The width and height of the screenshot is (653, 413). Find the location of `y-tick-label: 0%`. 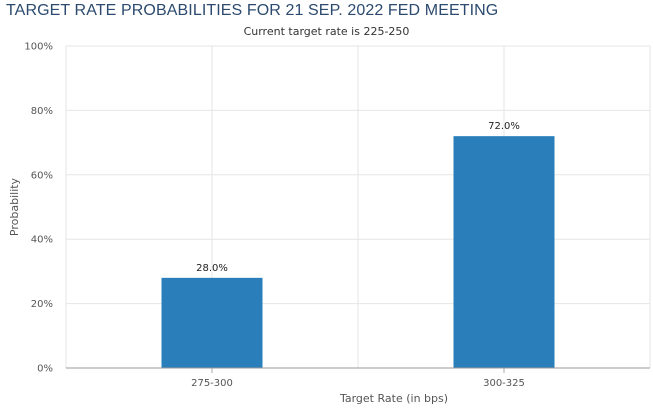

y-tick-label: 0% is located at coordinates (45, 369).